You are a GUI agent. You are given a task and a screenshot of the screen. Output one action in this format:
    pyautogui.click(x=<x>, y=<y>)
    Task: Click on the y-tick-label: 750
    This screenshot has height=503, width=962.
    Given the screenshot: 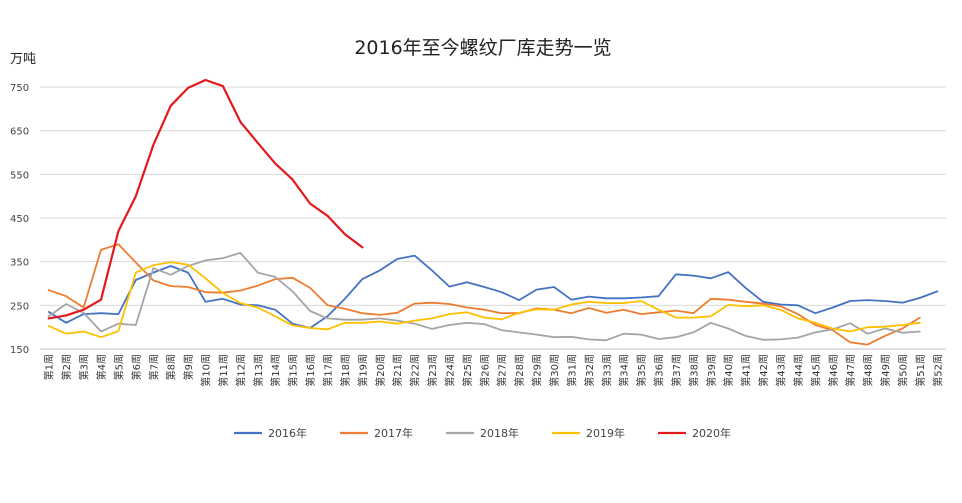 What is the action you would take?
    pyautogui.click(x=19, y=88)
    